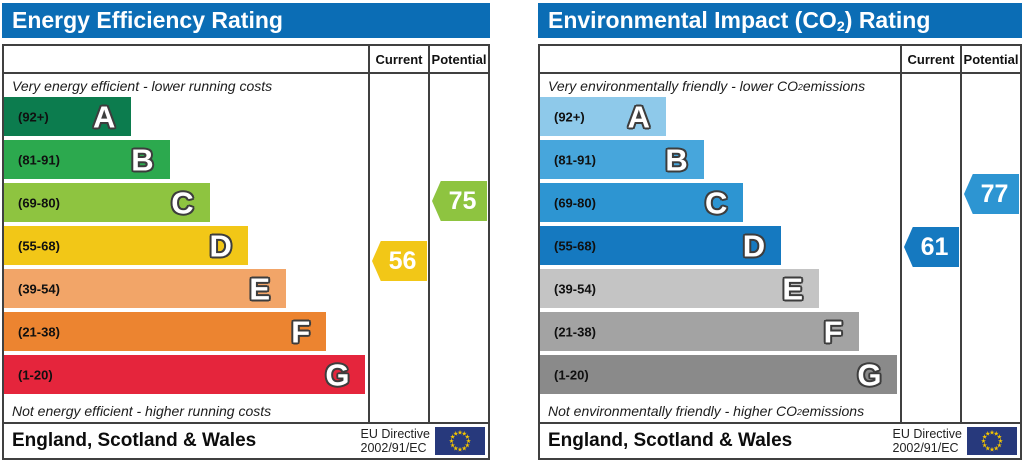 The width and height of the screenshot is (1024, 460). I want to click on band-row: (1-20) G, so click(186, 376).